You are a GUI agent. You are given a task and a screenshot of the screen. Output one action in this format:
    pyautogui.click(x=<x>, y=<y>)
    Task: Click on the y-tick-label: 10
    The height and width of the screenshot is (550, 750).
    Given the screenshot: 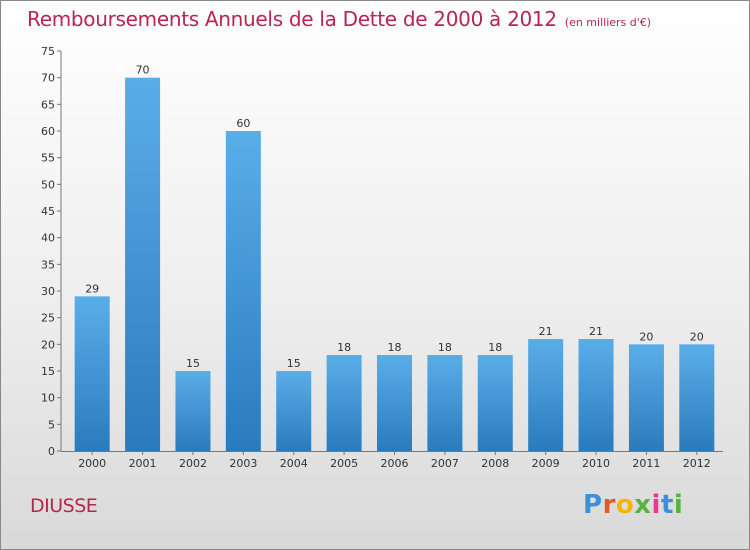 What is the action you would take?
    pyautogui.click(x=48, y=398)
    